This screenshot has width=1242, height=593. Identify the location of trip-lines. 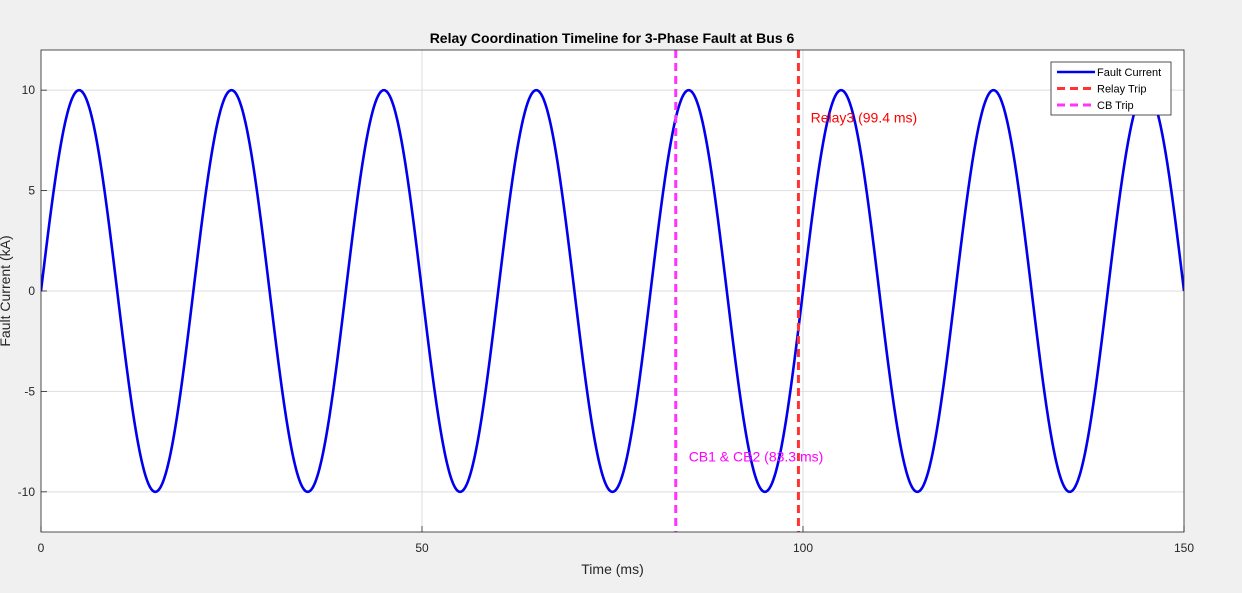
(737, 291).